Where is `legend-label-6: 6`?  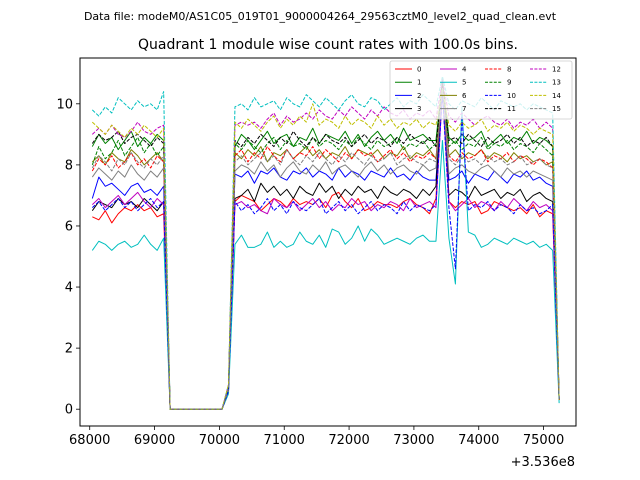
legend-label-6: 6 is located at coordinates (464, 96).